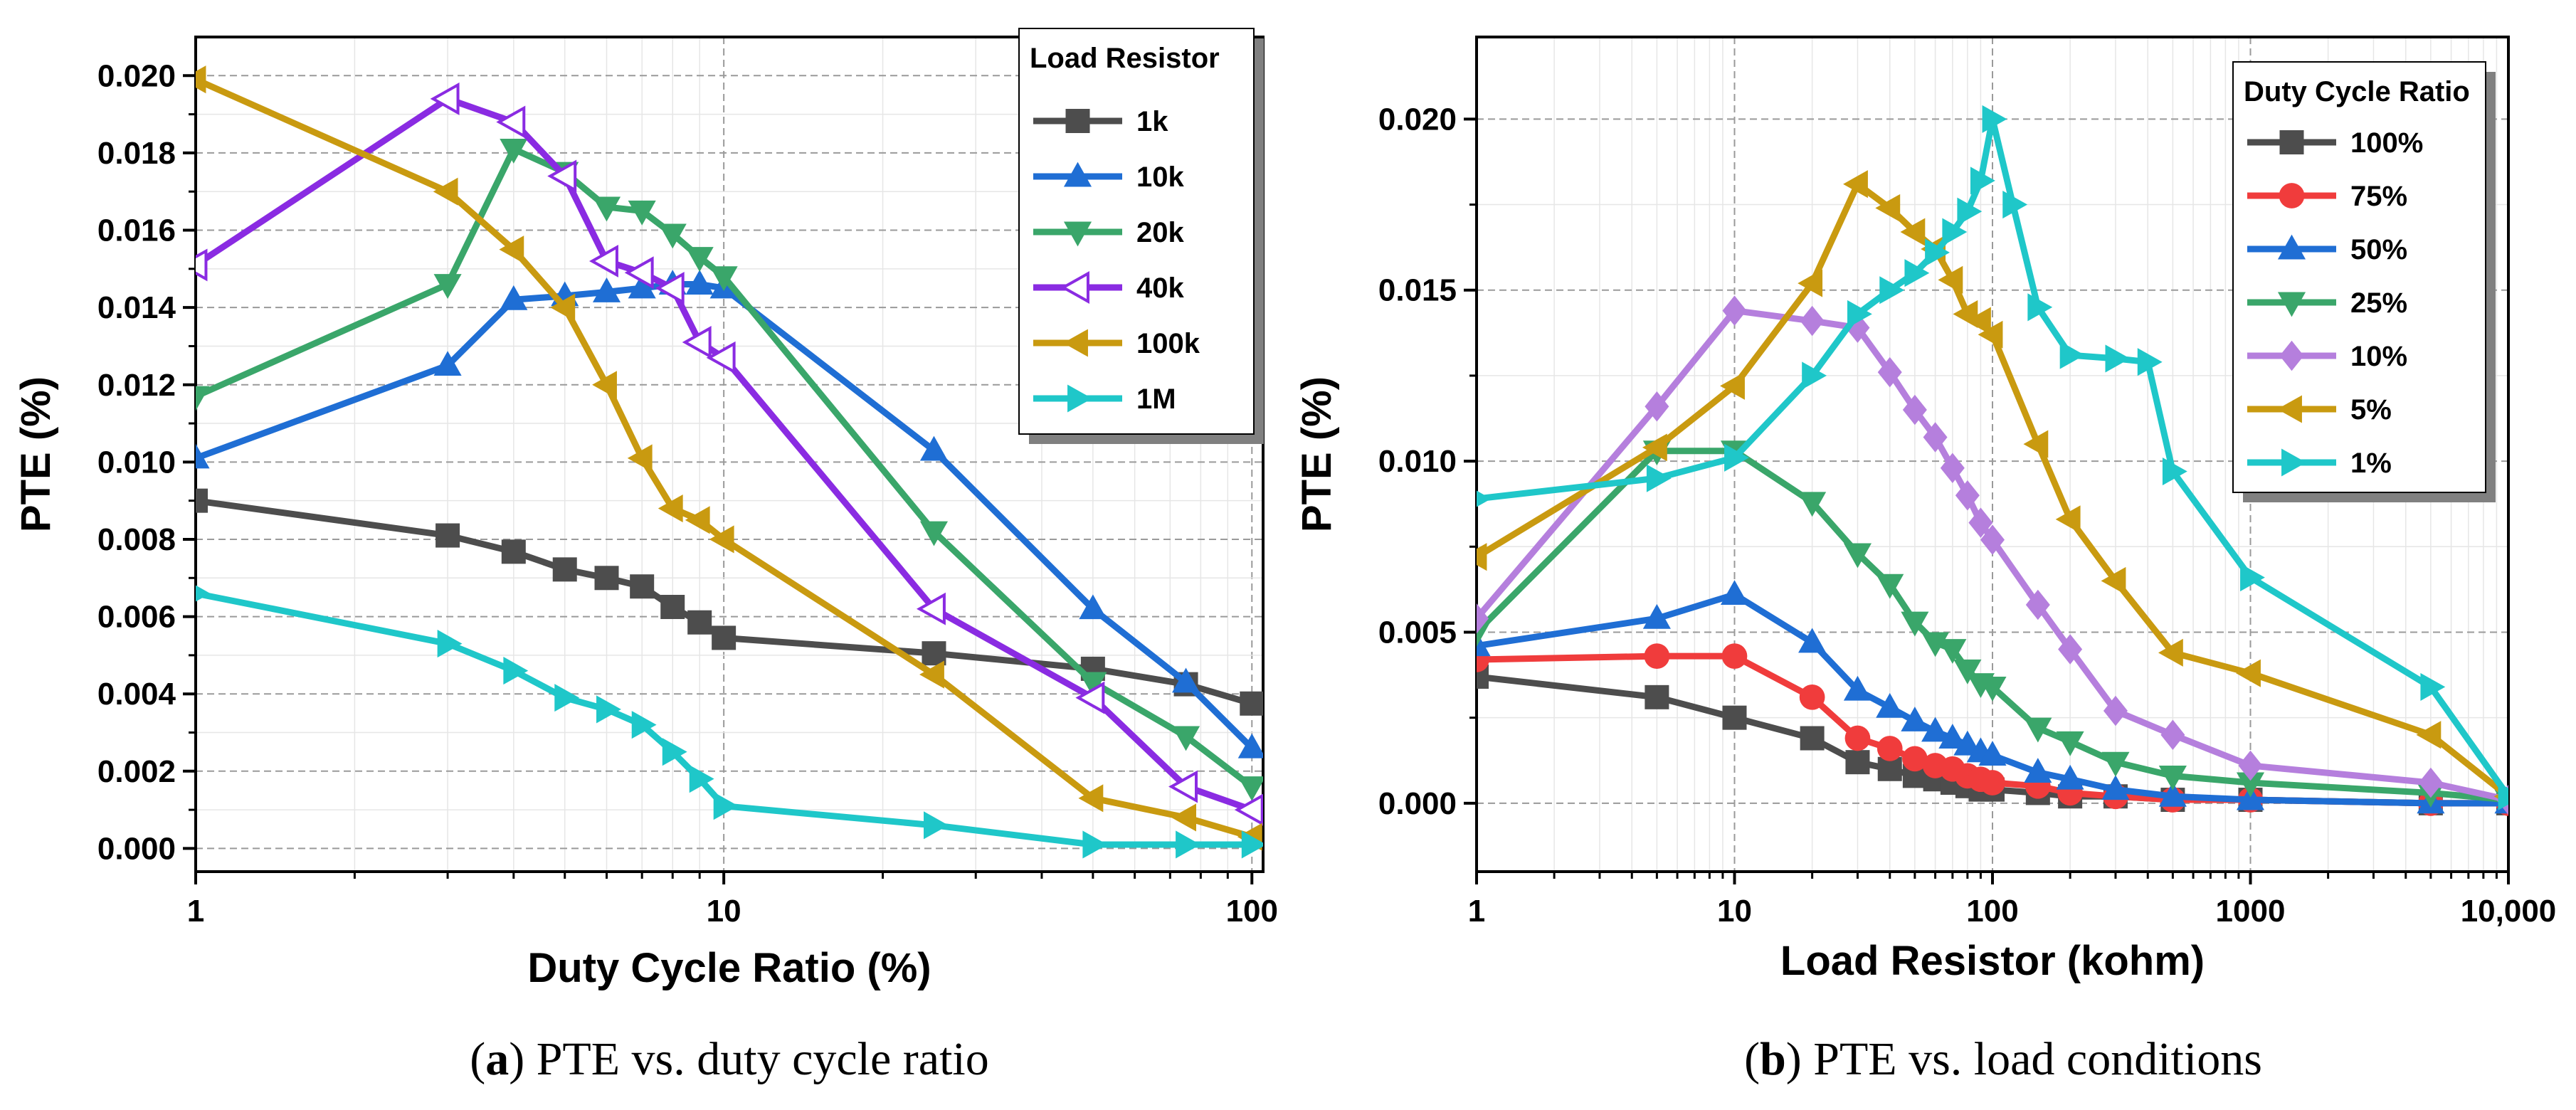 The height and width of the screenshot is (1110, 2576). Describe the element at coordinates (136, 848) in the screenshot. I see `y-tick-label: 0.000` at that location.